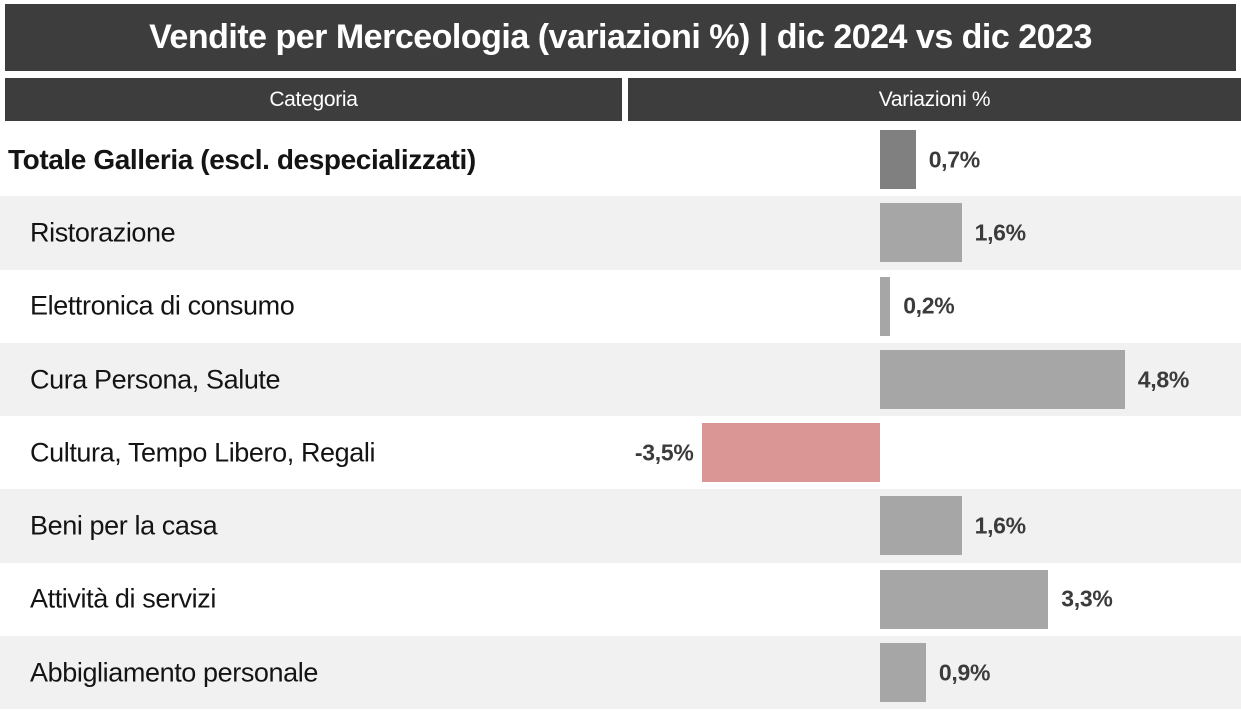  I want to click on column-header-value: Variazioni %, so click(934, 99).